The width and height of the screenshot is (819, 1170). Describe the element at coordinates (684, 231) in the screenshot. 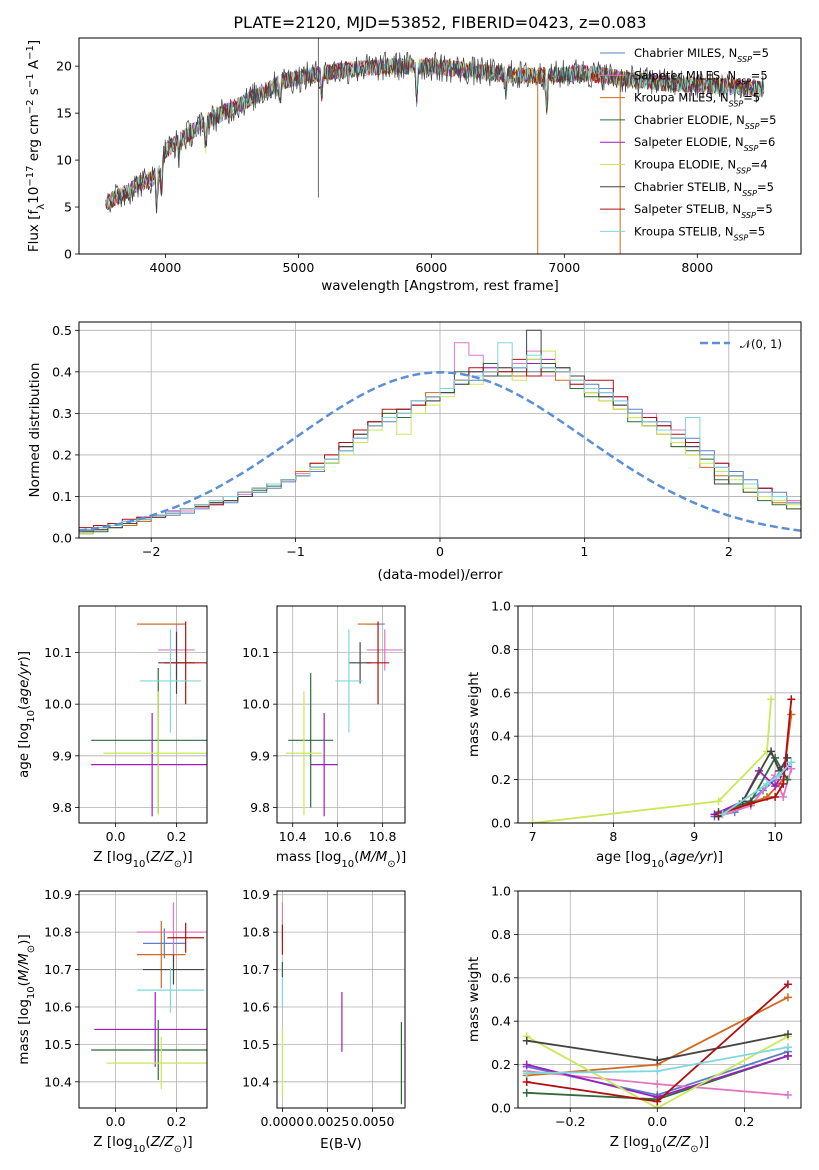

I see `legend-part: Kroupa STELIB, N` at that location.